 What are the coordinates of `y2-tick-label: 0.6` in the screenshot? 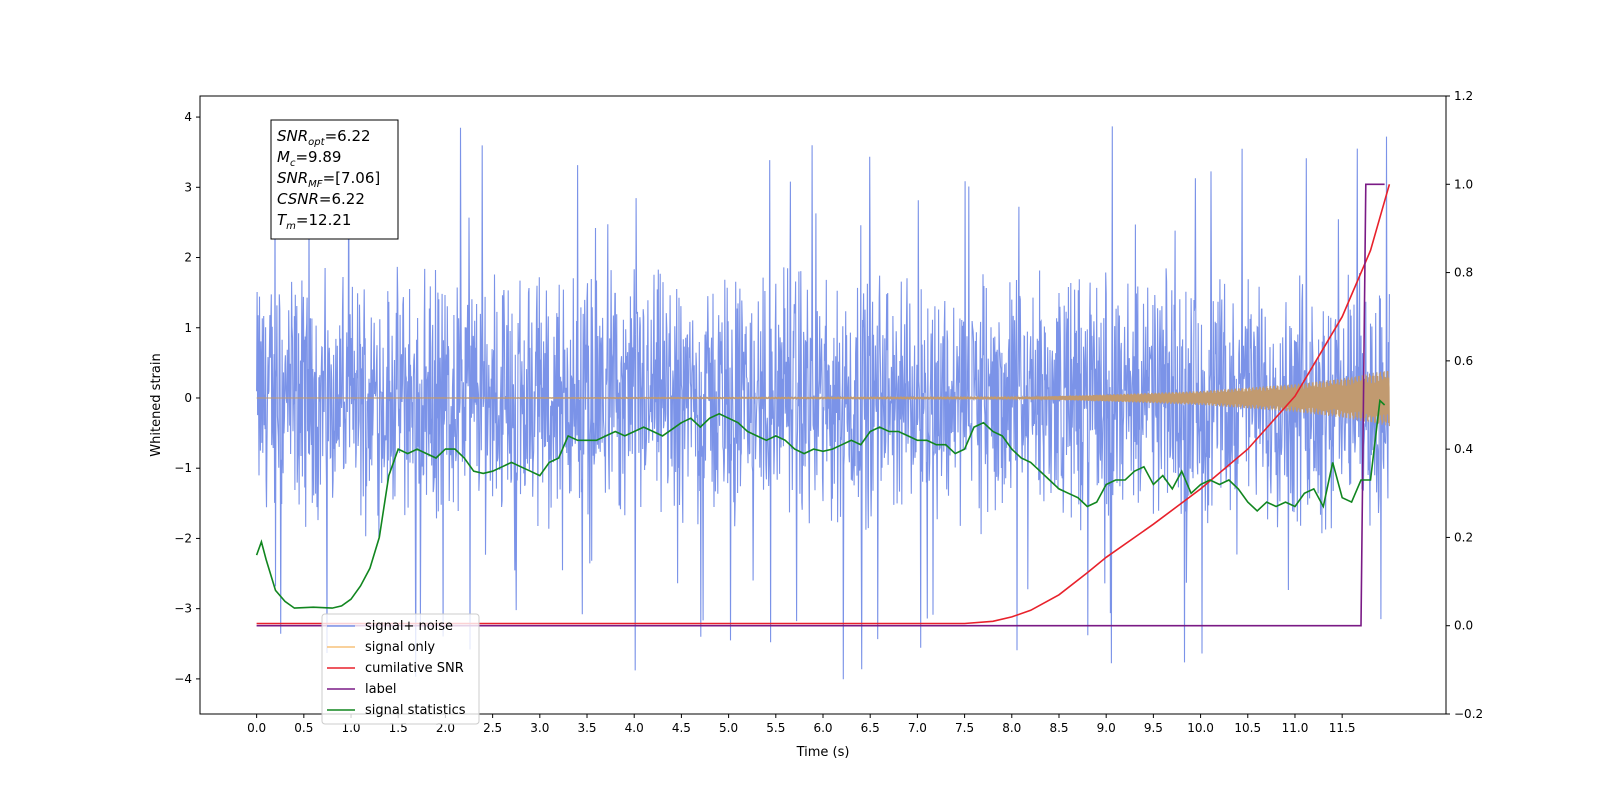 It's located at (1463, 361).